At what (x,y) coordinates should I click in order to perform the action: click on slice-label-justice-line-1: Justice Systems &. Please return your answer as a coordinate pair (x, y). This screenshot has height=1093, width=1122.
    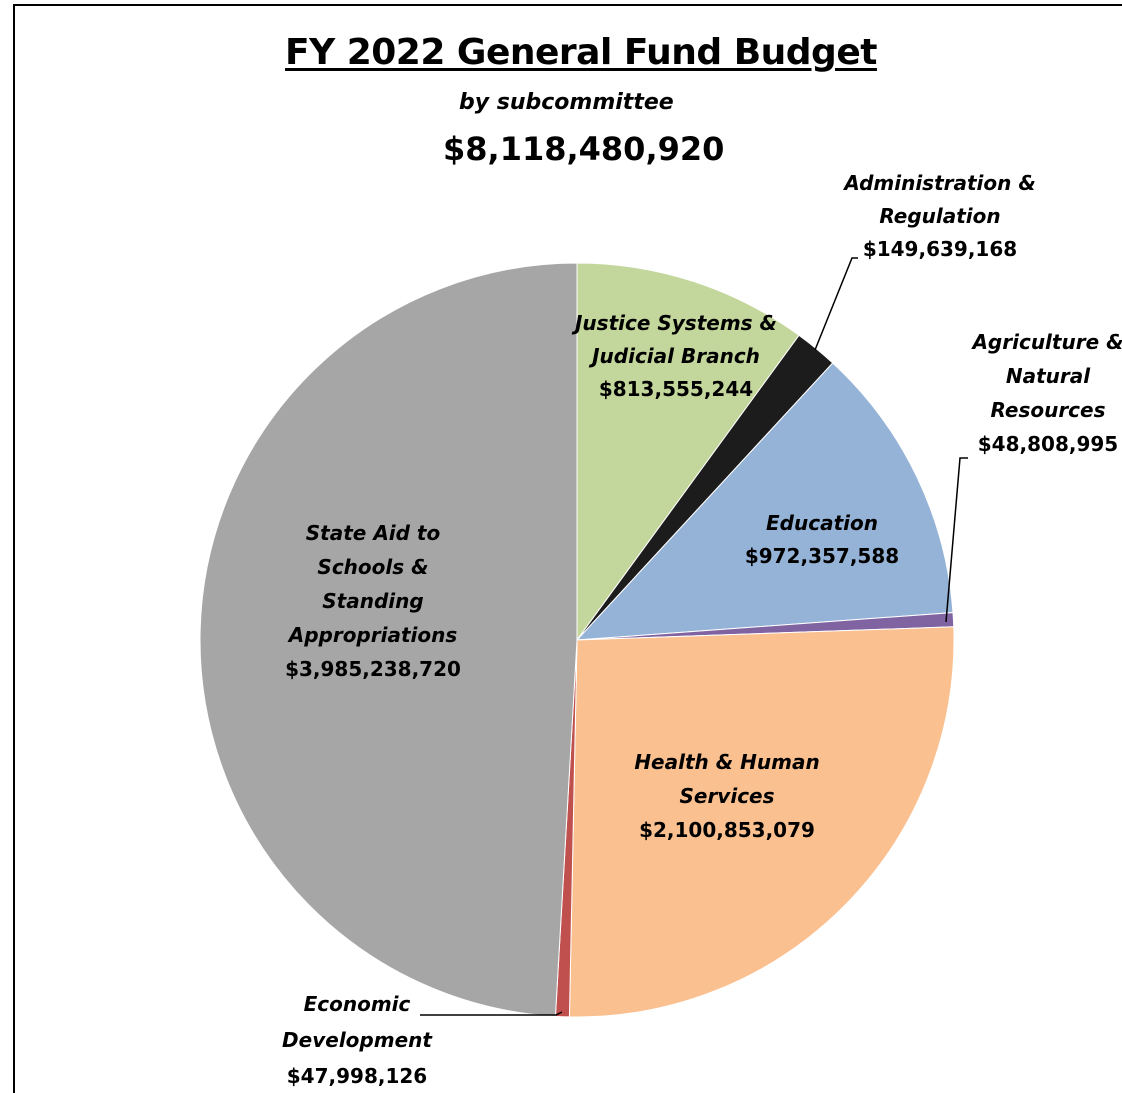
    Looking at the image, I should click on (674, 323).